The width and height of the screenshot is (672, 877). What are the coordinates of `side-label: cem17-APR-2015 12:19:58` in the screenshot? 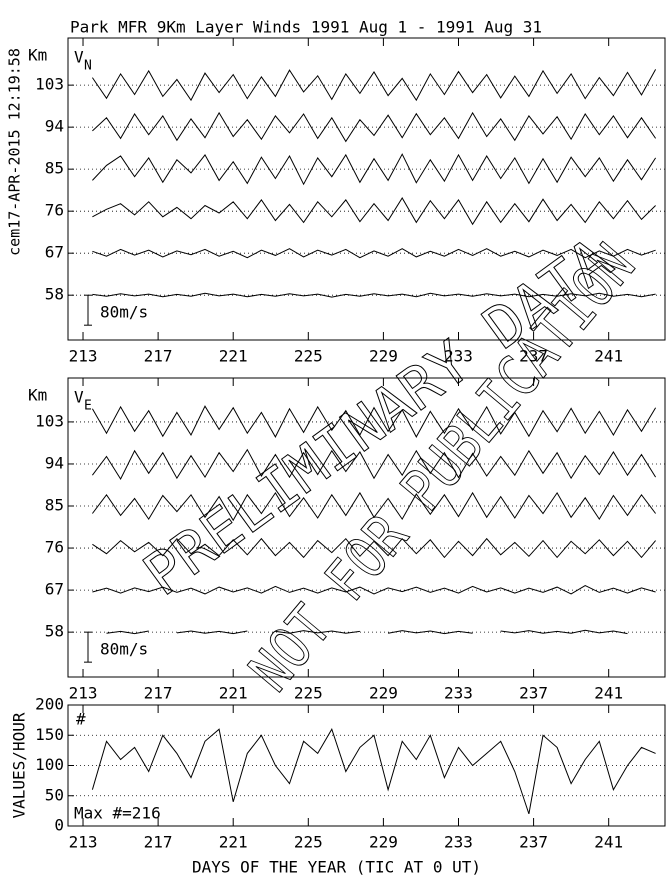 It's located at (15, 152).